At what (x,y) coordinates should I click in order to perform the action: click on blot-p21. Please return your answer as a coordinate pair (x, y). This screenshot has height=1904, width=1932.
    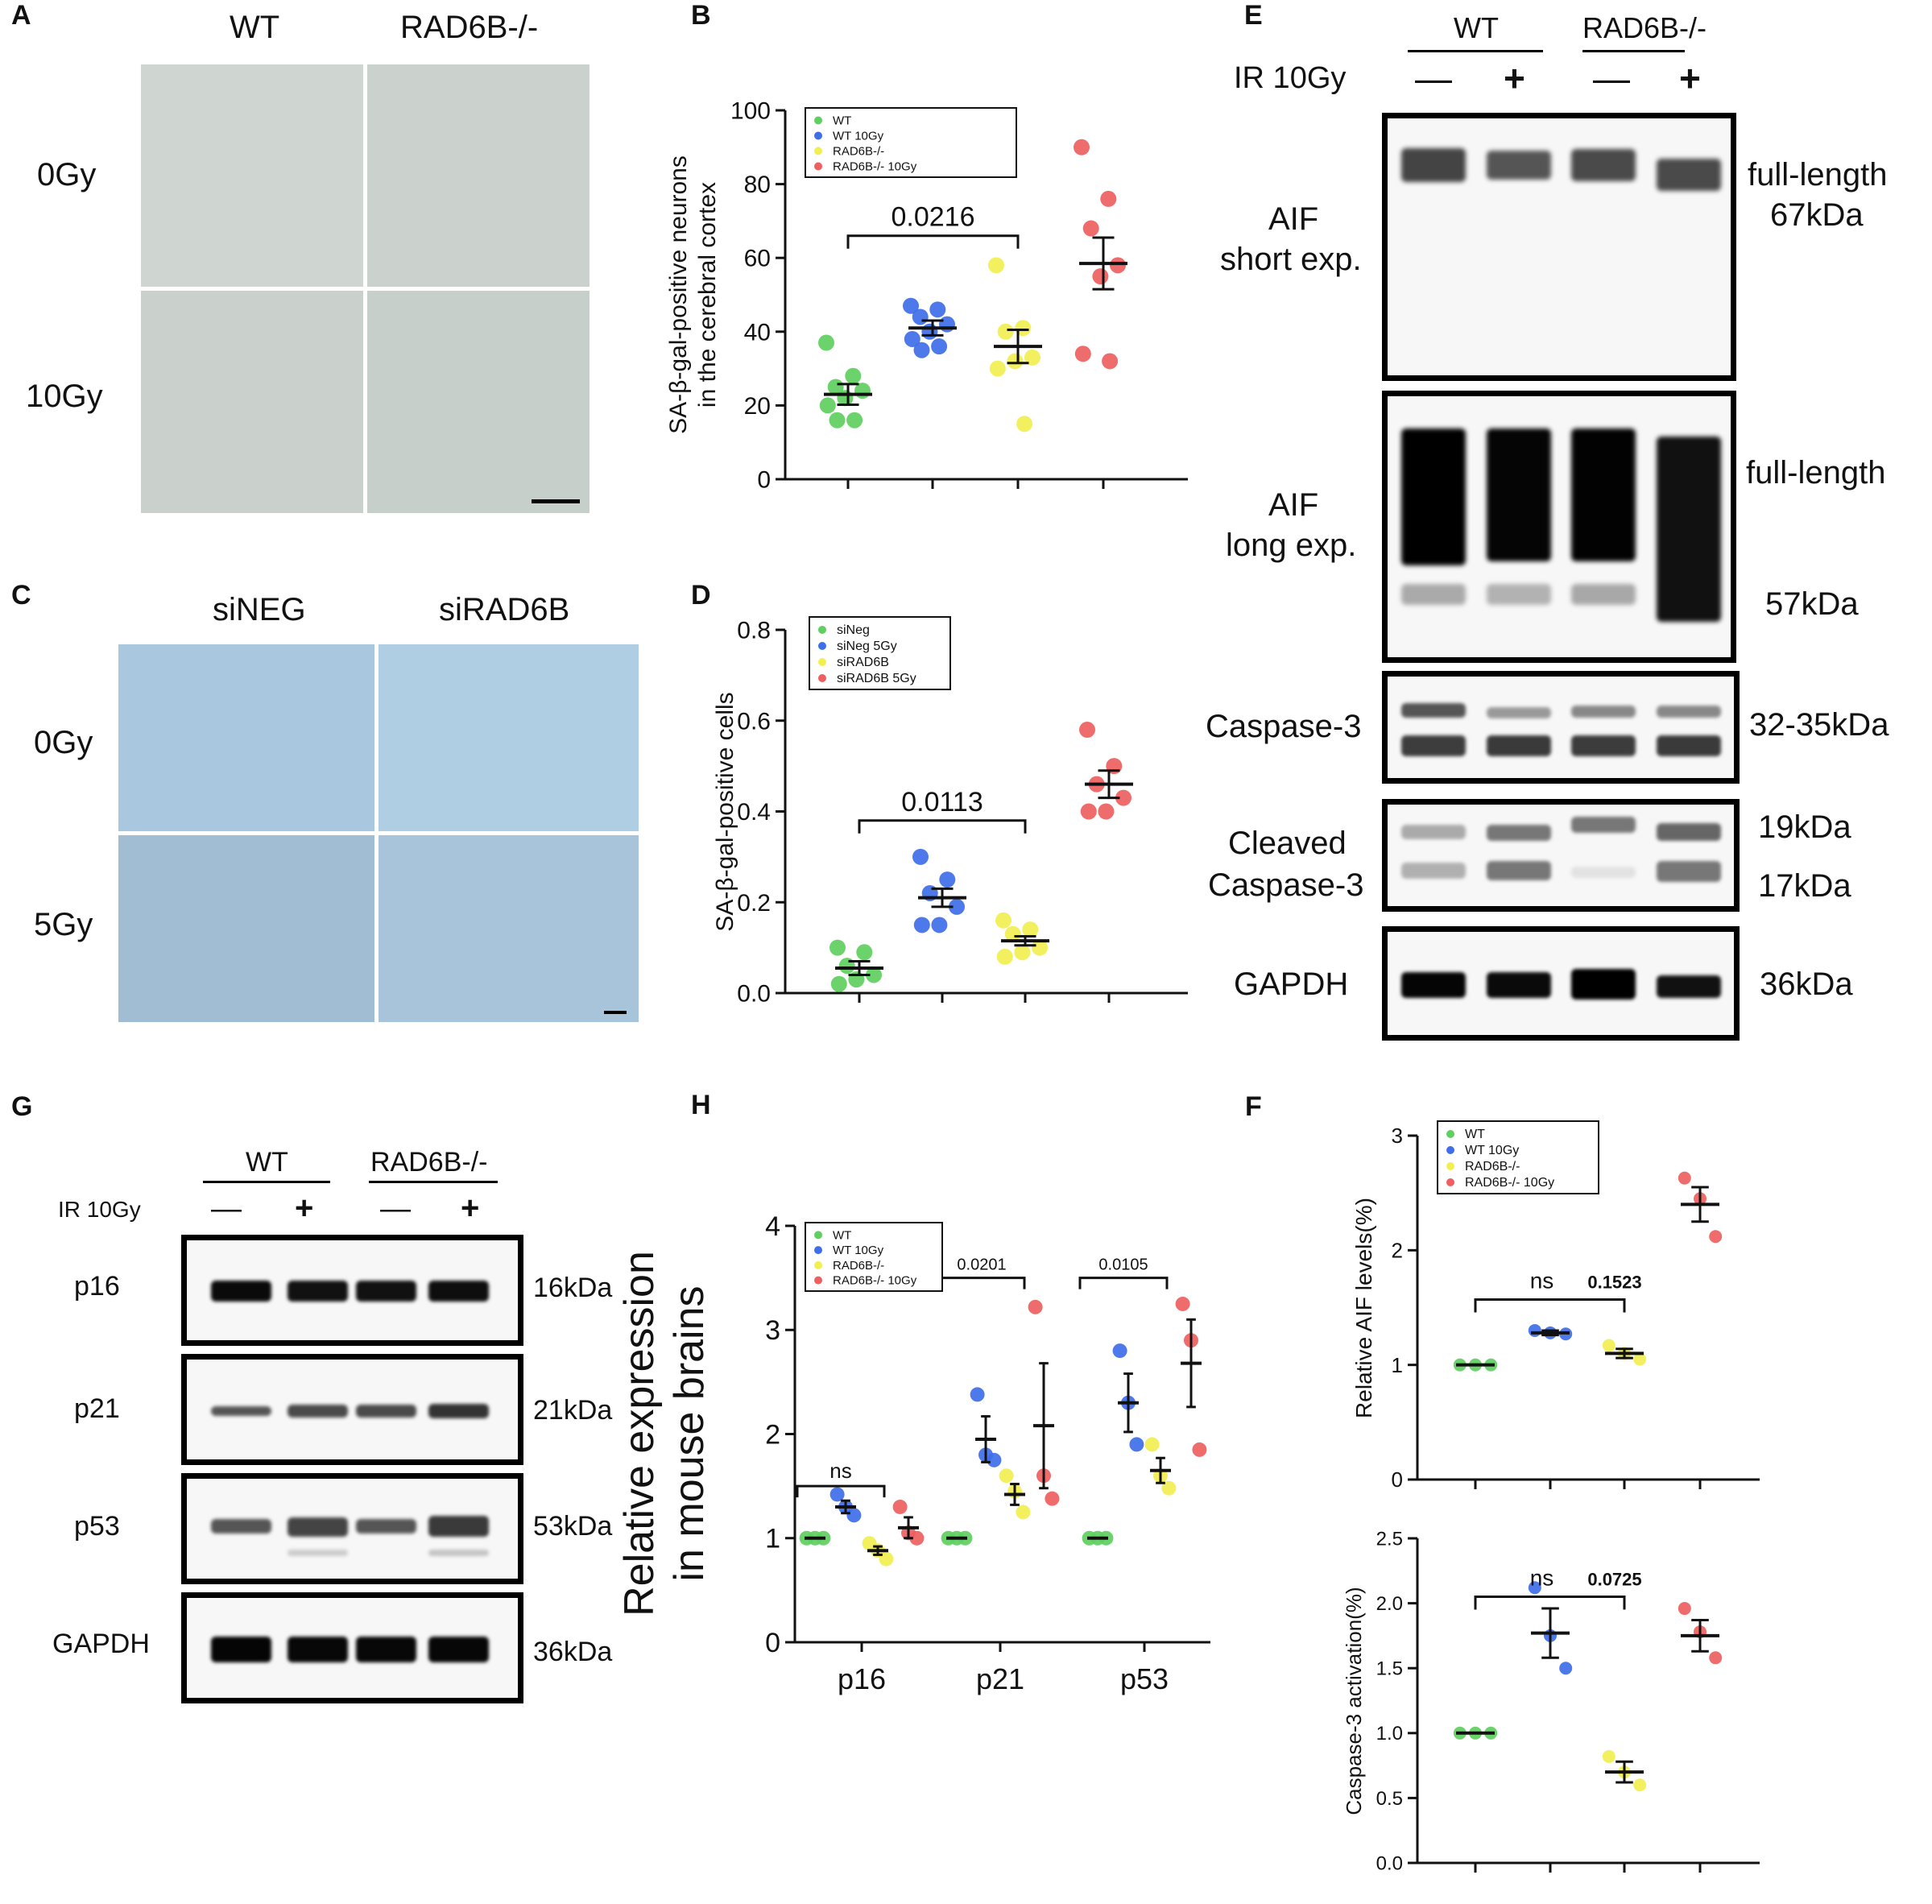
    Looking at the image, I should click on (352, 1409).